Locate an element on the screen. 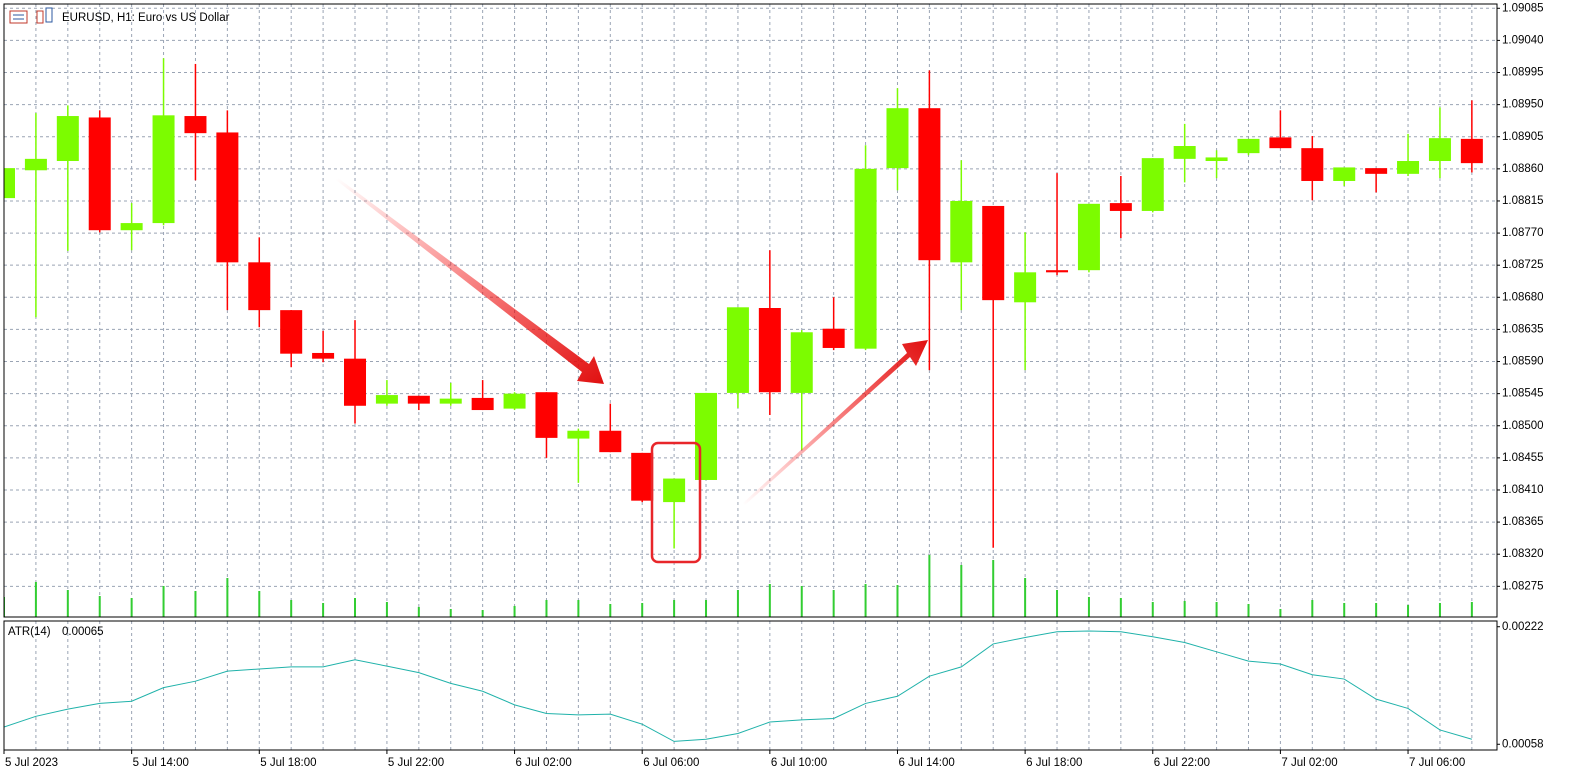 Image resolution: width=1574 pixels, height=780 pixels. annotation-box is located at coordinates (676, 502).